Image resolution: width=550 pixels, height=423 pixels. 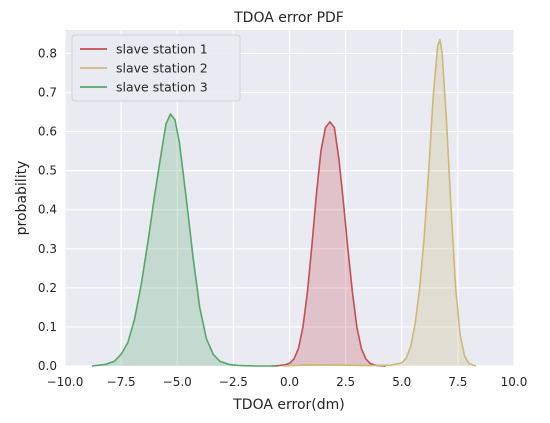 I want to click on x-tick-label: 2.5, so click(x=345, y=382).